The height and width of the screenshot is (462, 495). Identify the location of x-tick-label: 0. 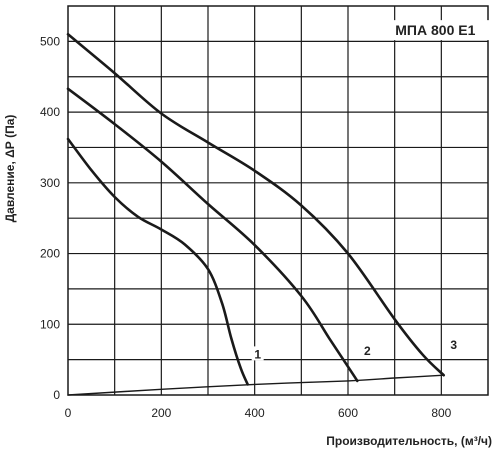
(68, 413).